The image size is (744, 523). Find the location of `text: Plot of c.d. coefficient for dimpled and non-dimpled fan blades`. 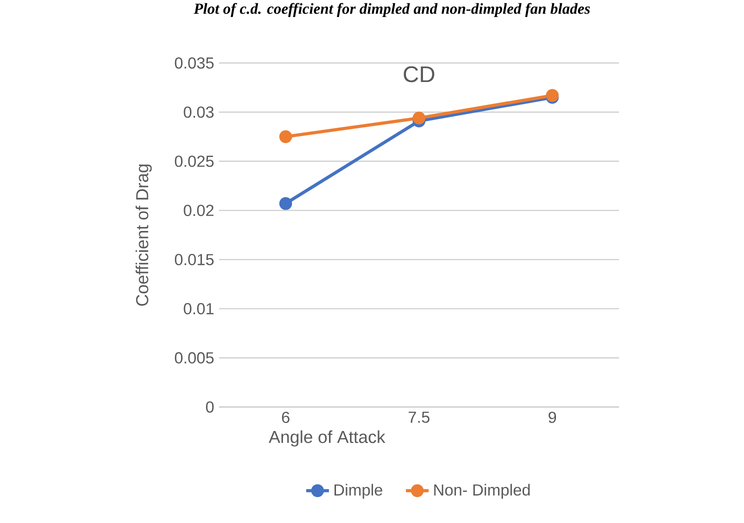

text: Plot of c.d. coefficient for dimpled and non-dimpled fan blades is located at coordinates (392, 10).